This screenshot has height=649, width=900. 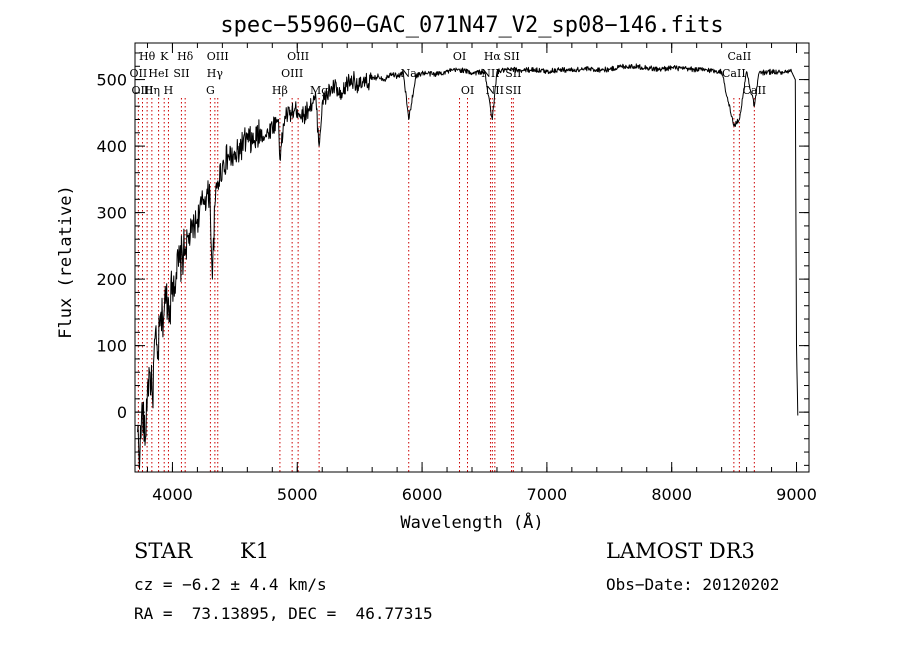 I want to click on x-axis-label: Wavelength (Å), so click(x=471, y=522).